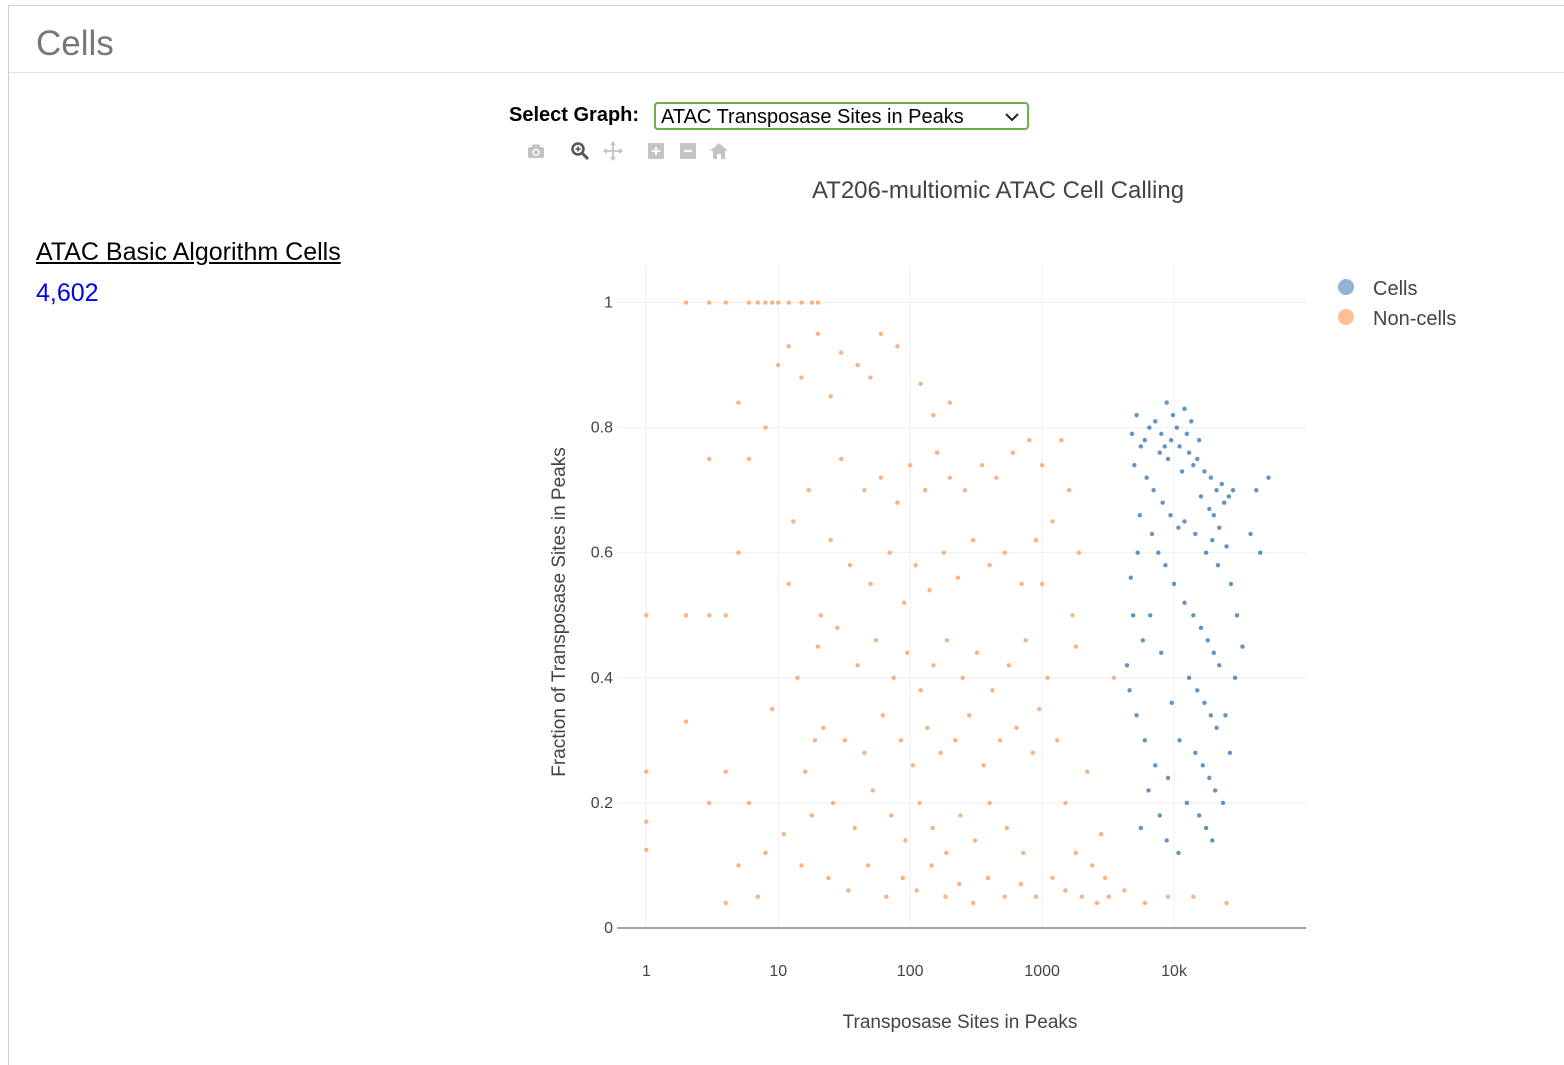 Image resolution: width=1564 pixels, height=1065 pixels. Describe the element at coordinates (812, 117) in the screenshot. I see `graph-select-value: ATAC Transposase Sites in Peaks` at that location.